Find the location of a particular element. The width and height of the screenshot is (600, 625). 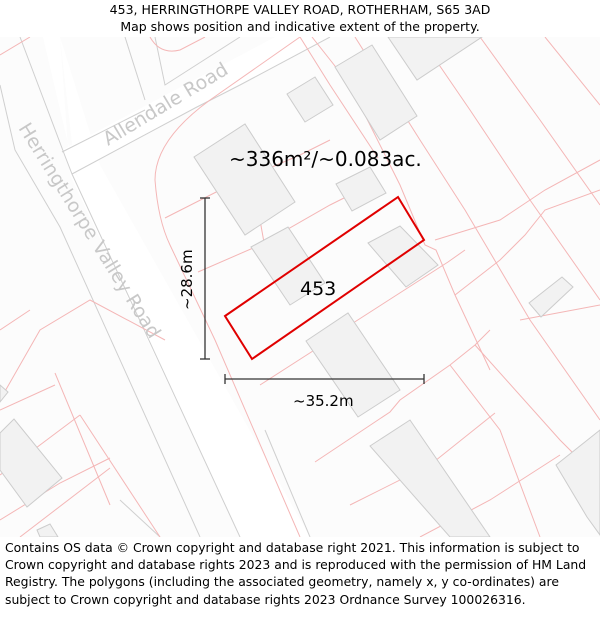

plot-number-label: 453 is located at coordinates (318, 289).